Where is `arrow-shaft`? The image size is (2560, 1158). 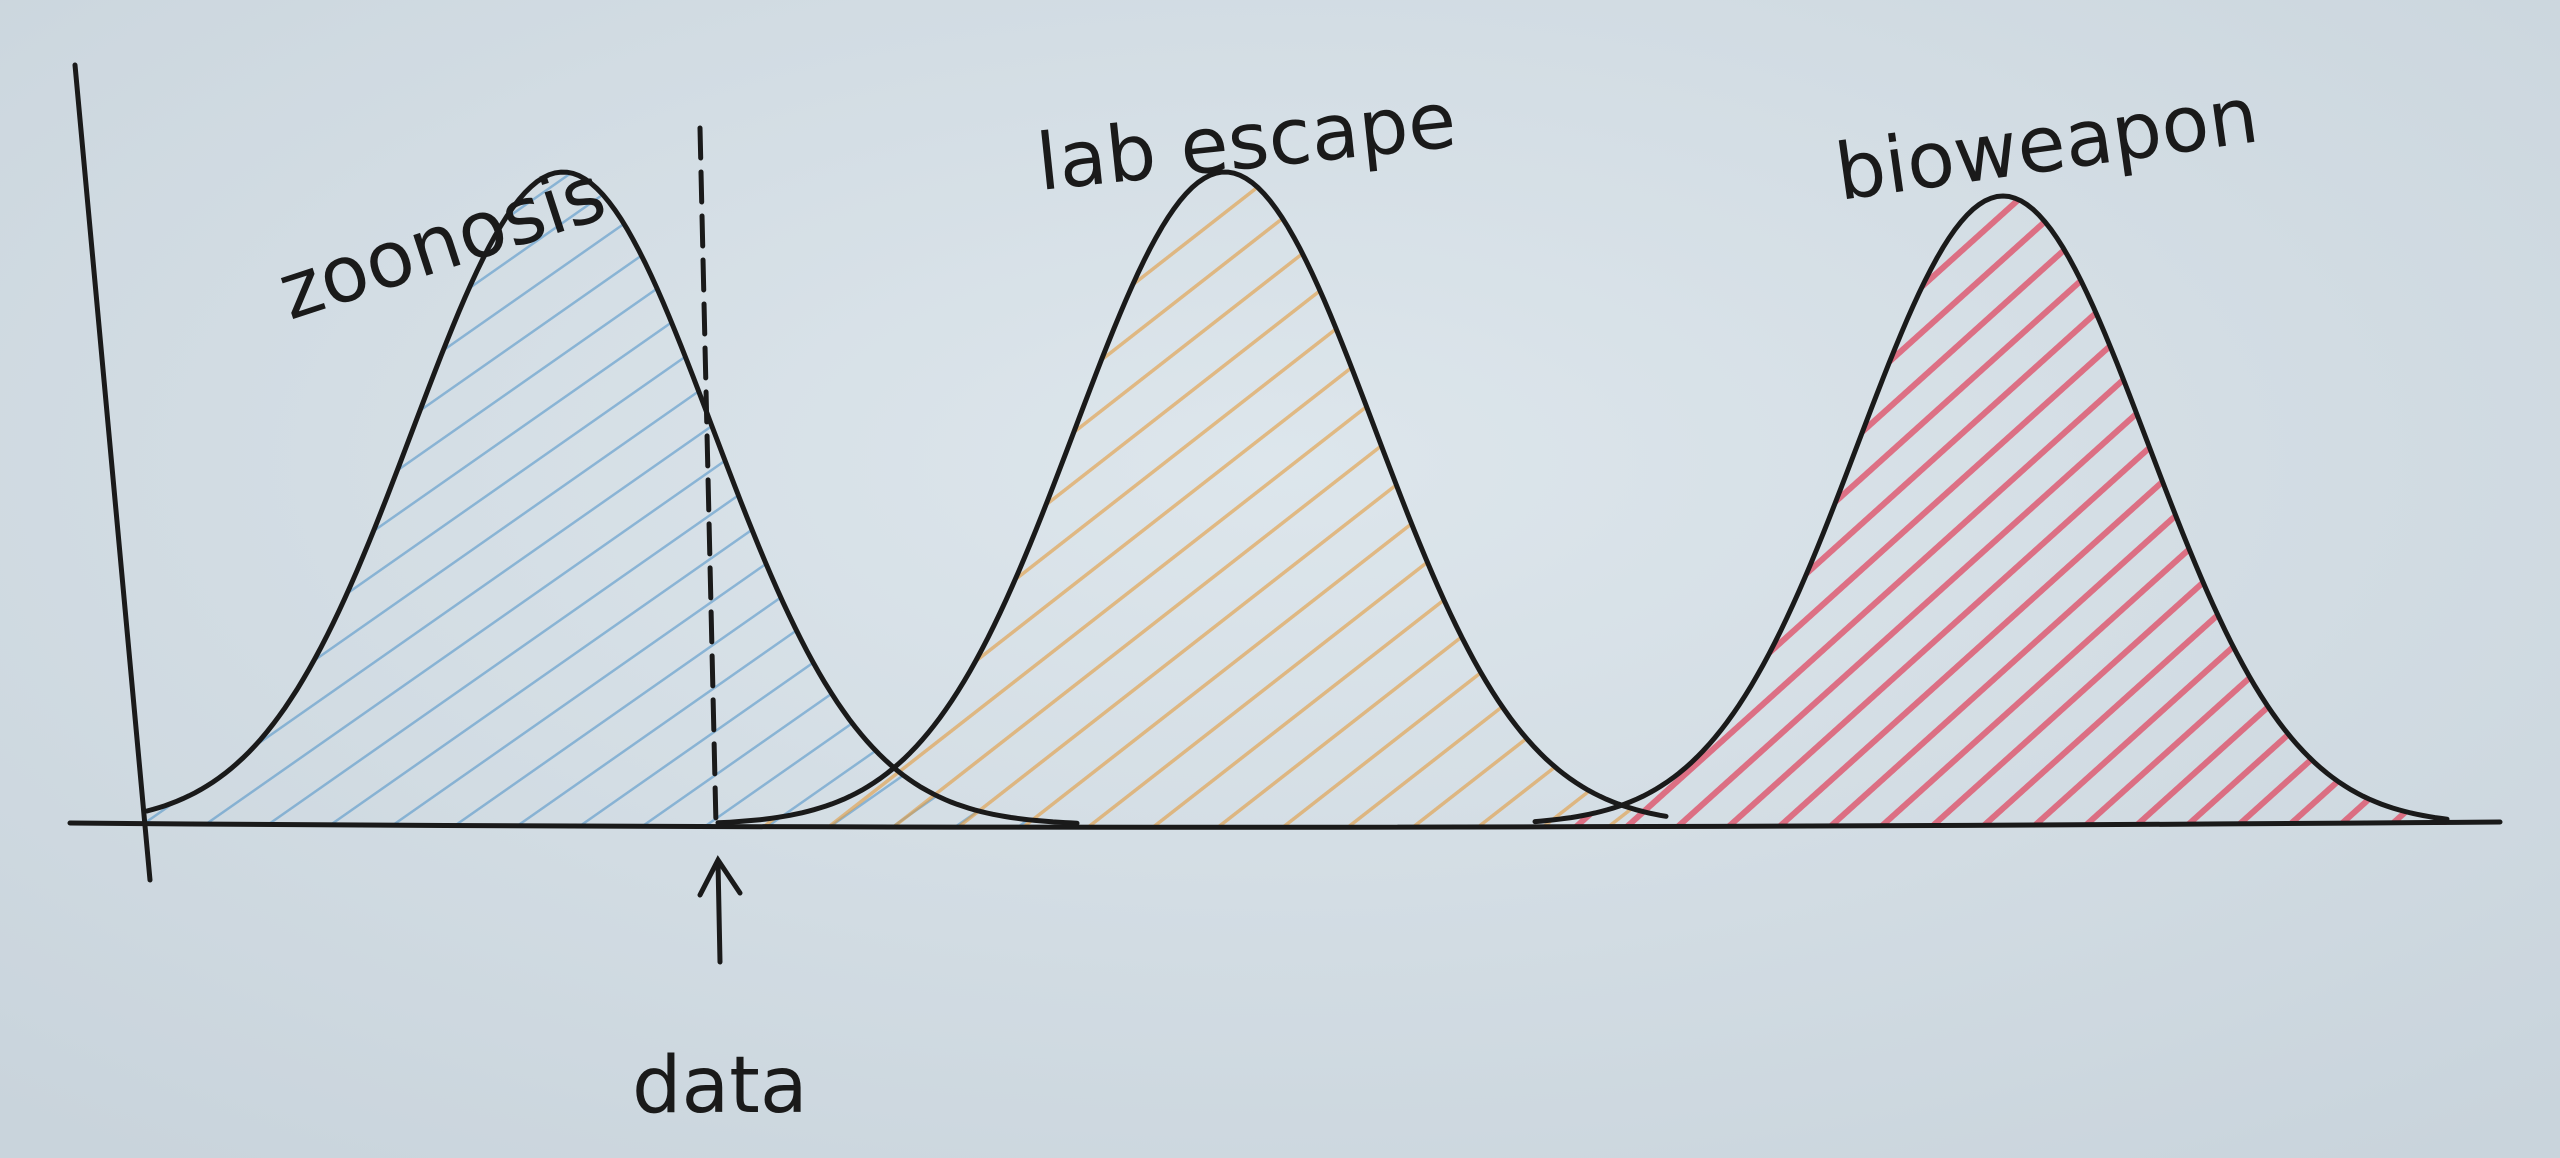
arrow-shaft is located at coordinates (719, 912).